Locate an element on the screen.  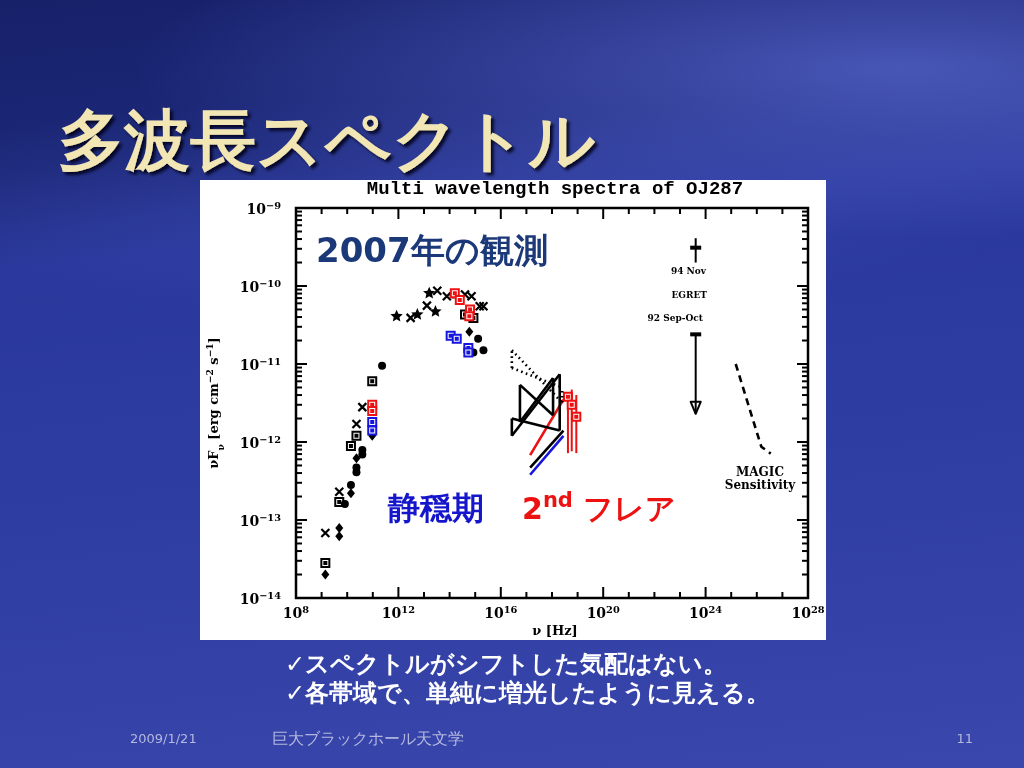
title: 多波長スペクトル is located at coordinates (327, 140).